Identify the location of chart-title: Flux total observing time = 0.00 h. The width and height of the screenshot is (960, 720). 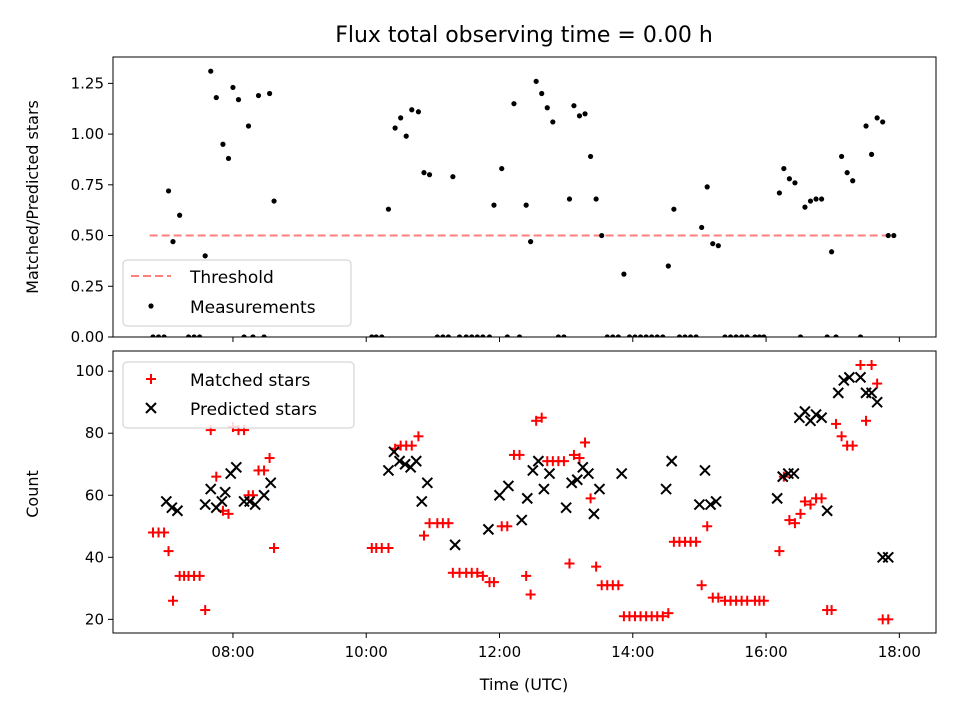
(524, 35).